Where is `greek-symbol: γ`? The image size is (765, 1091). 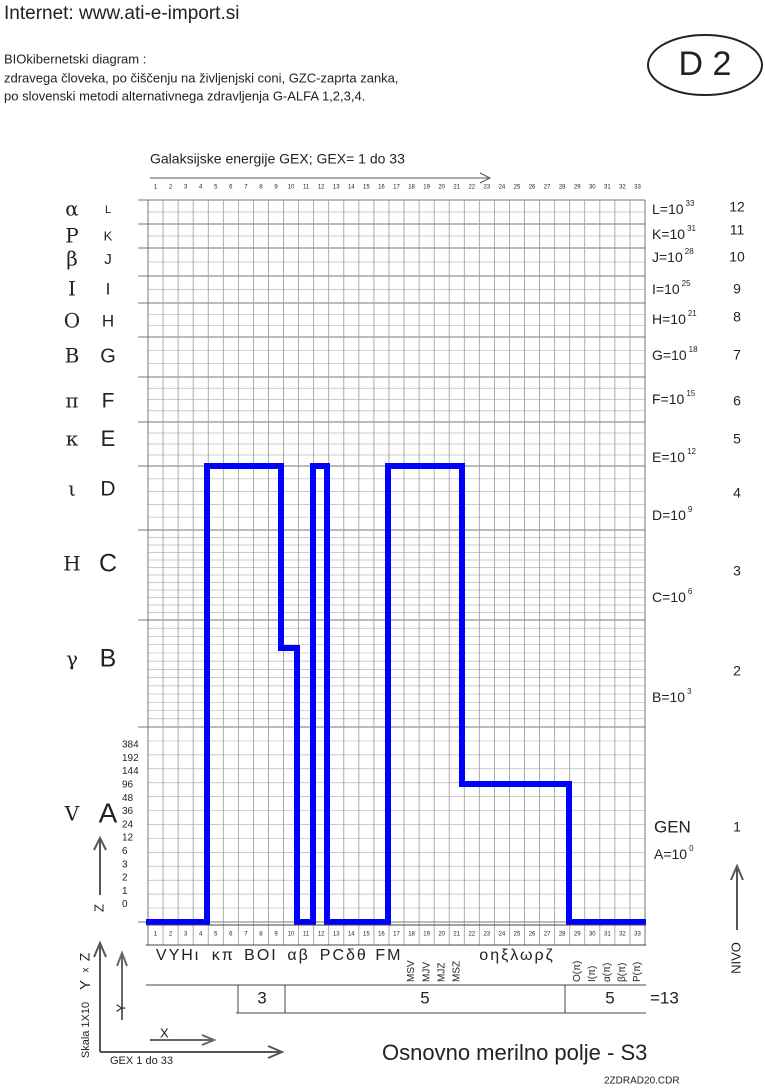 greek-symbol: γ is located at coordinates (72, 659).